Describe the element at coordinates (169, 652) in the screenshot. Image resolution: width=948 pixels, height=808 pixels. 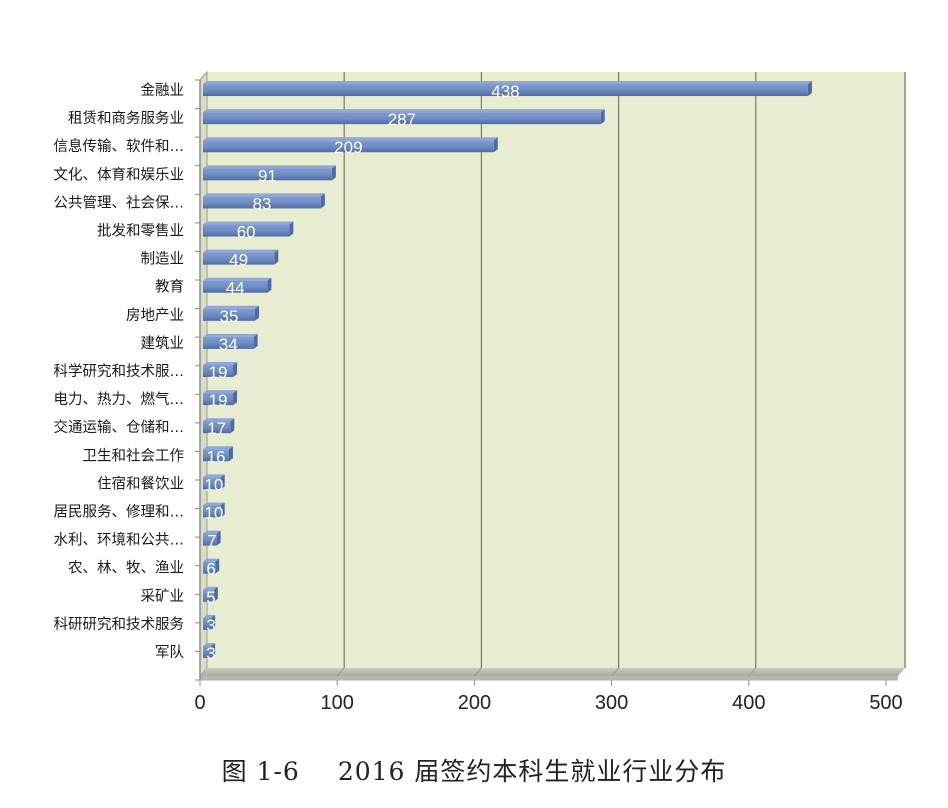
I see `category-label: 军队` at that location.